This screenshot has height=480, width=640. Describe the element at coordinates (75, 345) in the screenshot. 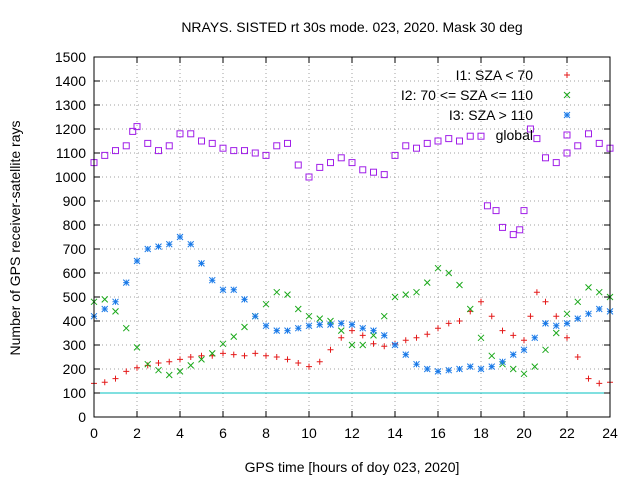

I see `y-tick-label: 300` at that location.